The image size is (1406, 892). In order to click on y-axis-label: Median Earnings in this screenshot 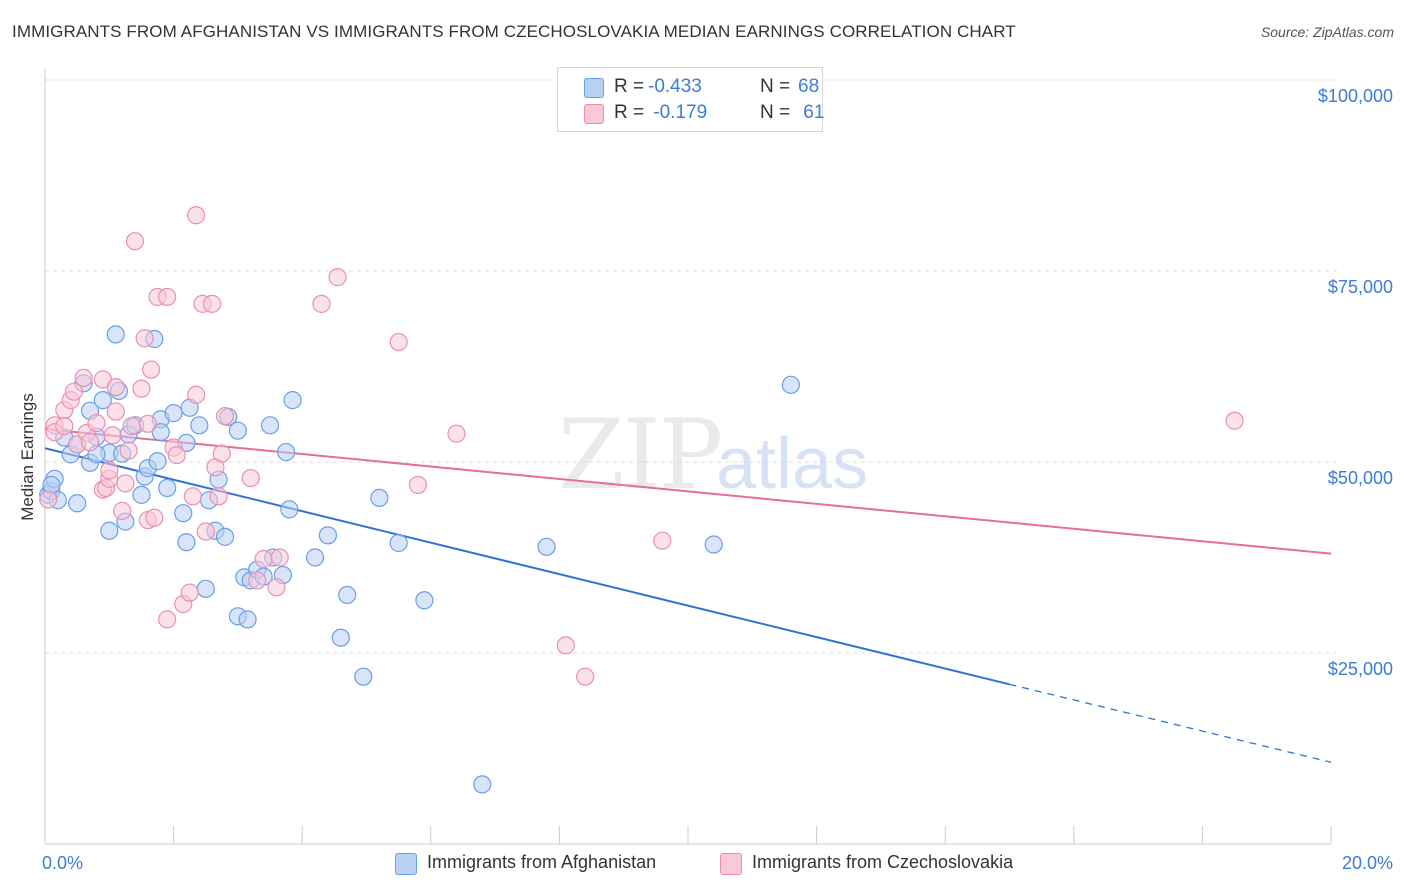, I will do `click(27, 457)`.